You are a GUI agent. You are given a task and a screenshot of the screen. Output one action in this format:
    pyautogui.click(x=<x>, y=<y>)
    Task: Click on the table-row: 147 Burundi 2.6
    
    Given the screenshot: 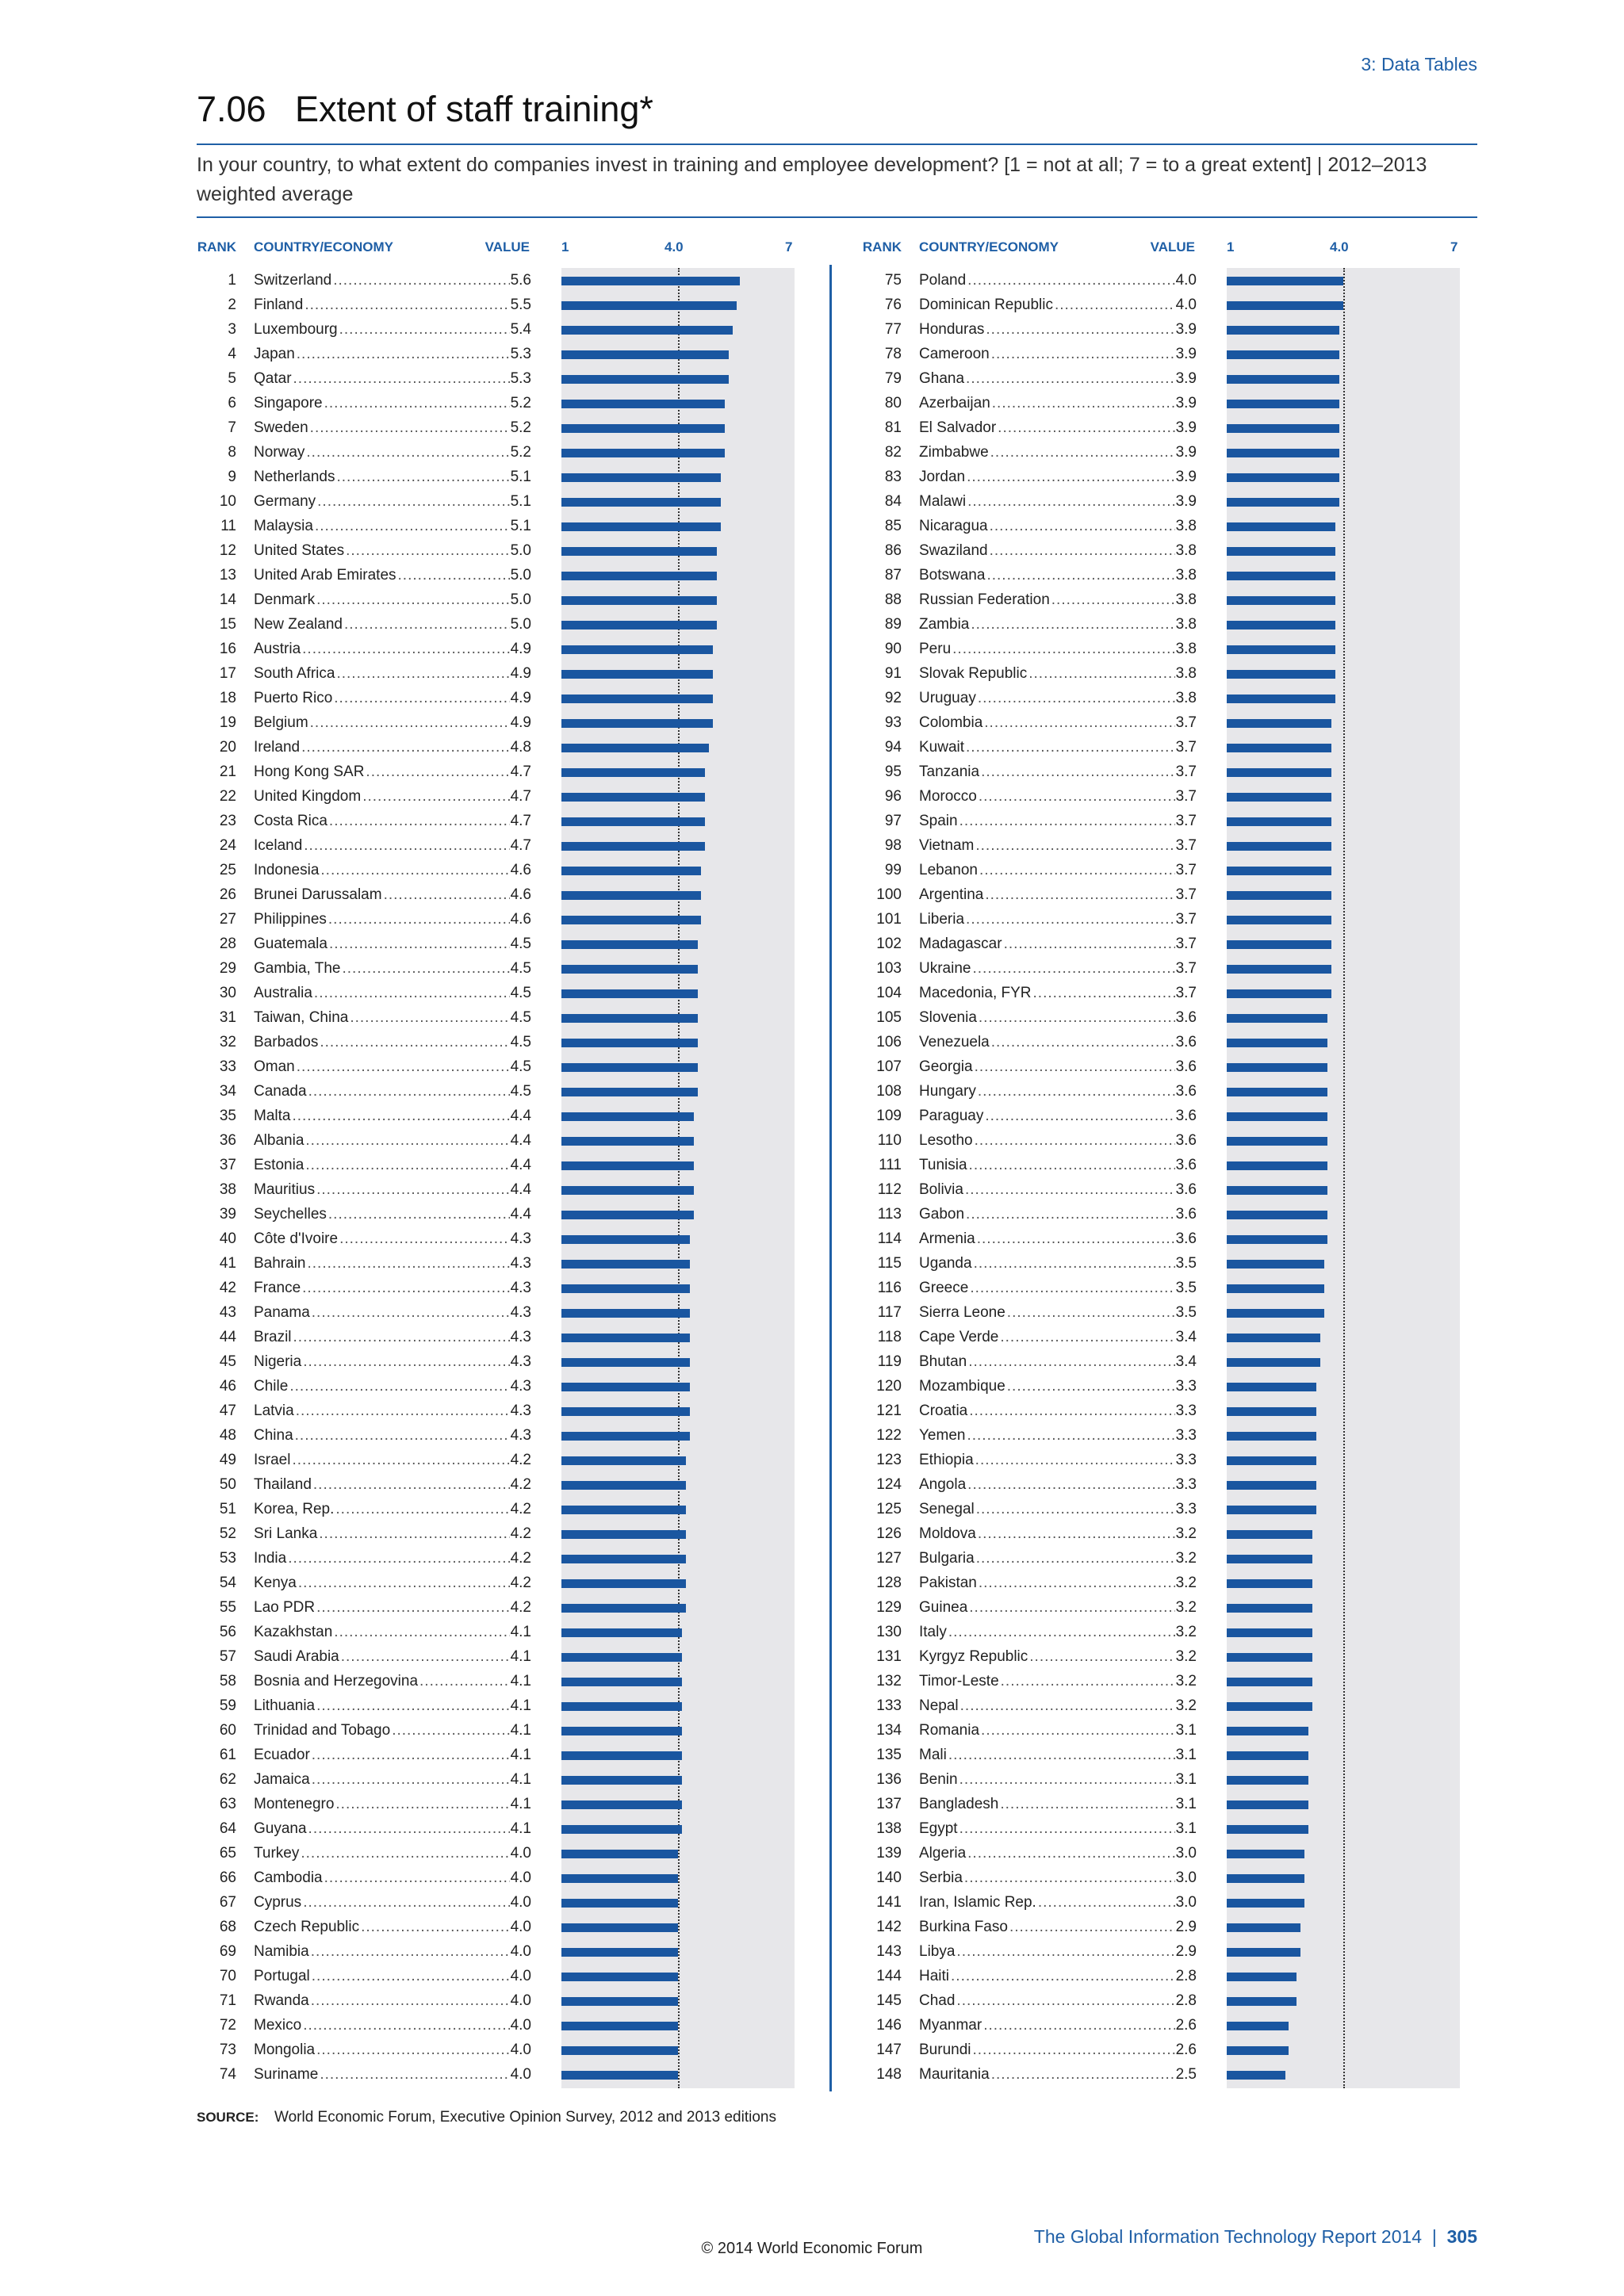 What is the action you would take?
    pyautogui.click(x=1163, y=2050)
    